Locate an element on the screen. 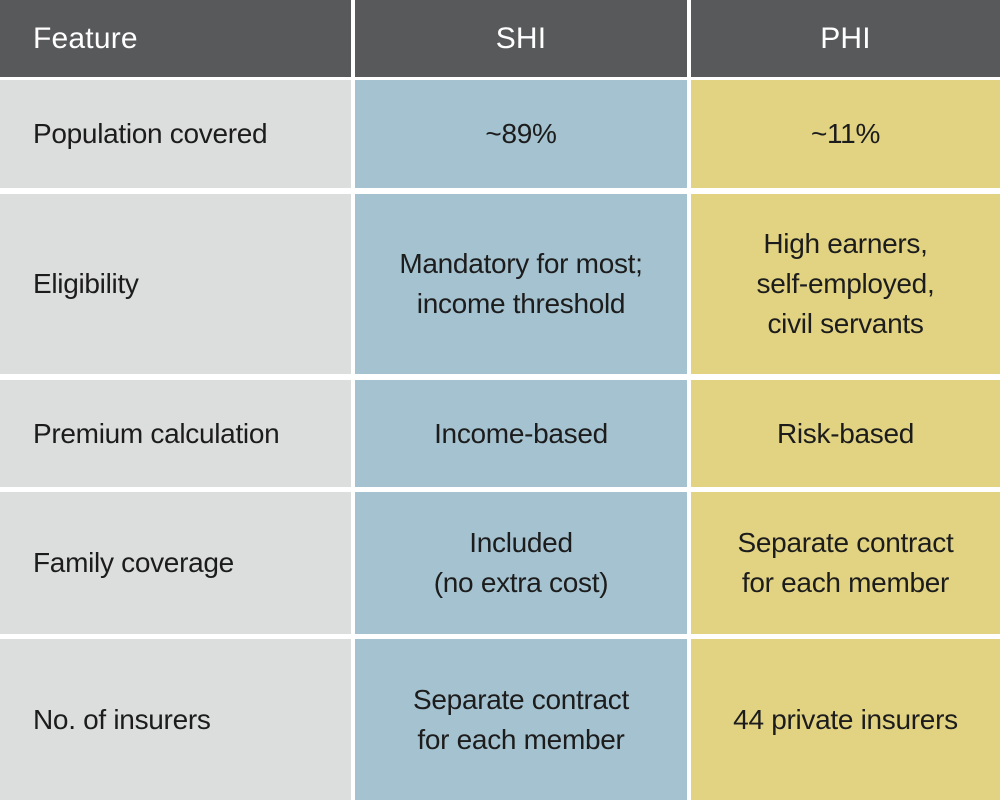 Image resolution: width=1000 pixels, height=800 pixels. row-family-feature-label: Family coverage is located at coordinates (175, 560).